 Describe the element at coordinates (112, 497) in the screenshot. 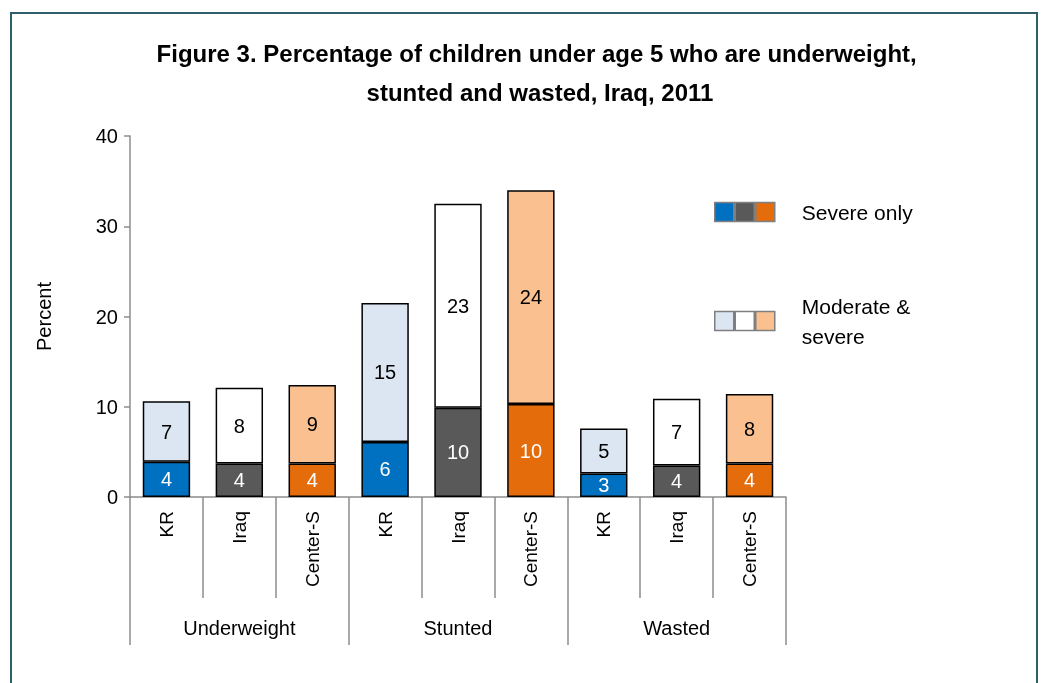

I see `y-tick-label: 0` at that location.